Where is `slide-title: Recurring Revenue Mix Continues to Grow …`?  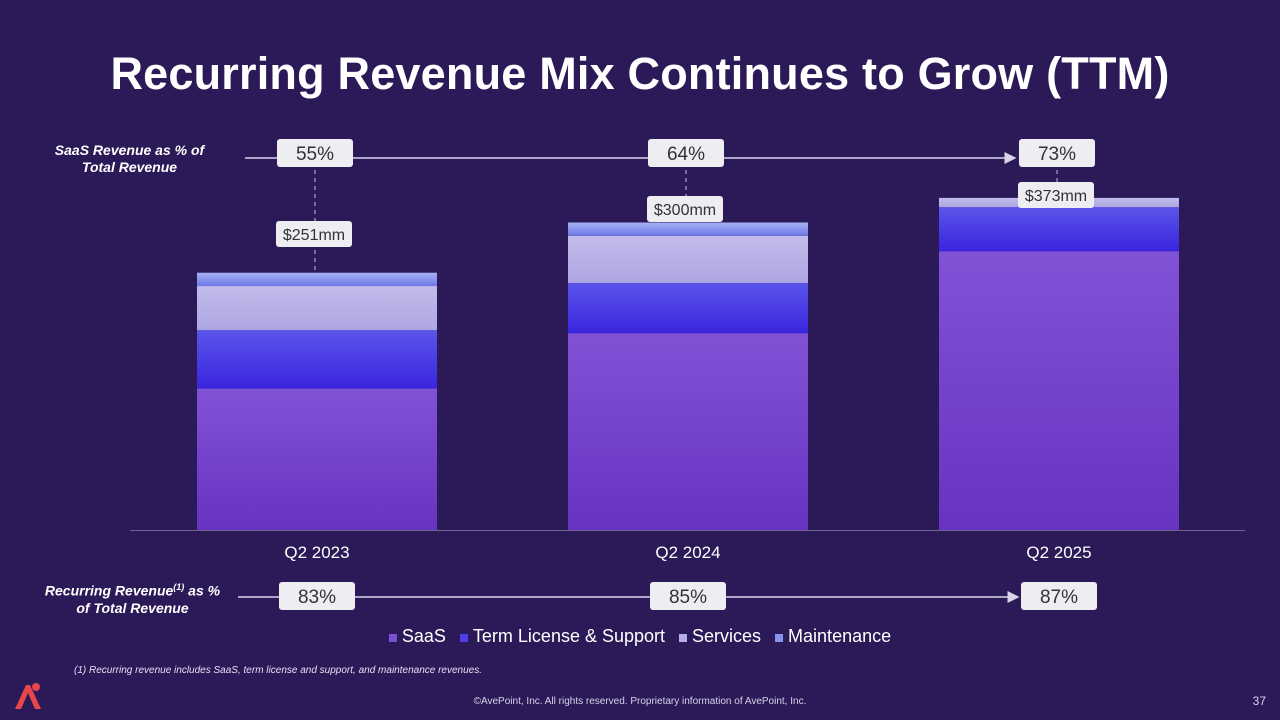 slide-title: Recurring Revenue Mix Continues to Grow … is located at coordinates (640, 73).